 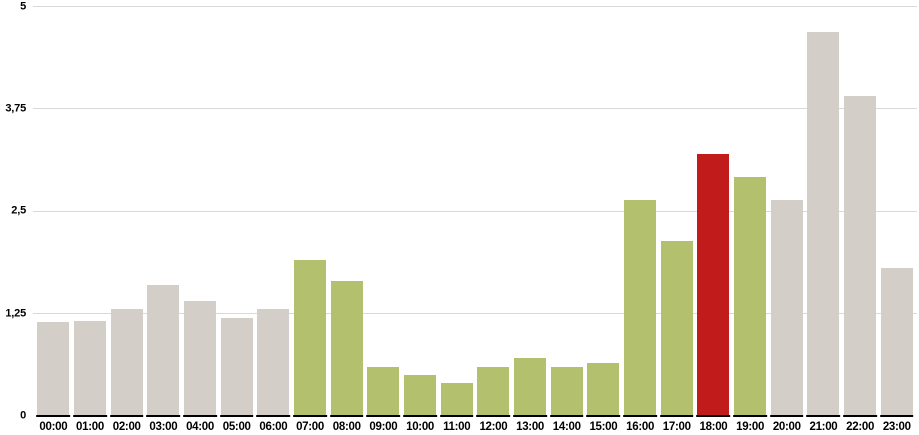 I want to click on y-axis-tick-label: 1,25, so click(x=15, y=313).